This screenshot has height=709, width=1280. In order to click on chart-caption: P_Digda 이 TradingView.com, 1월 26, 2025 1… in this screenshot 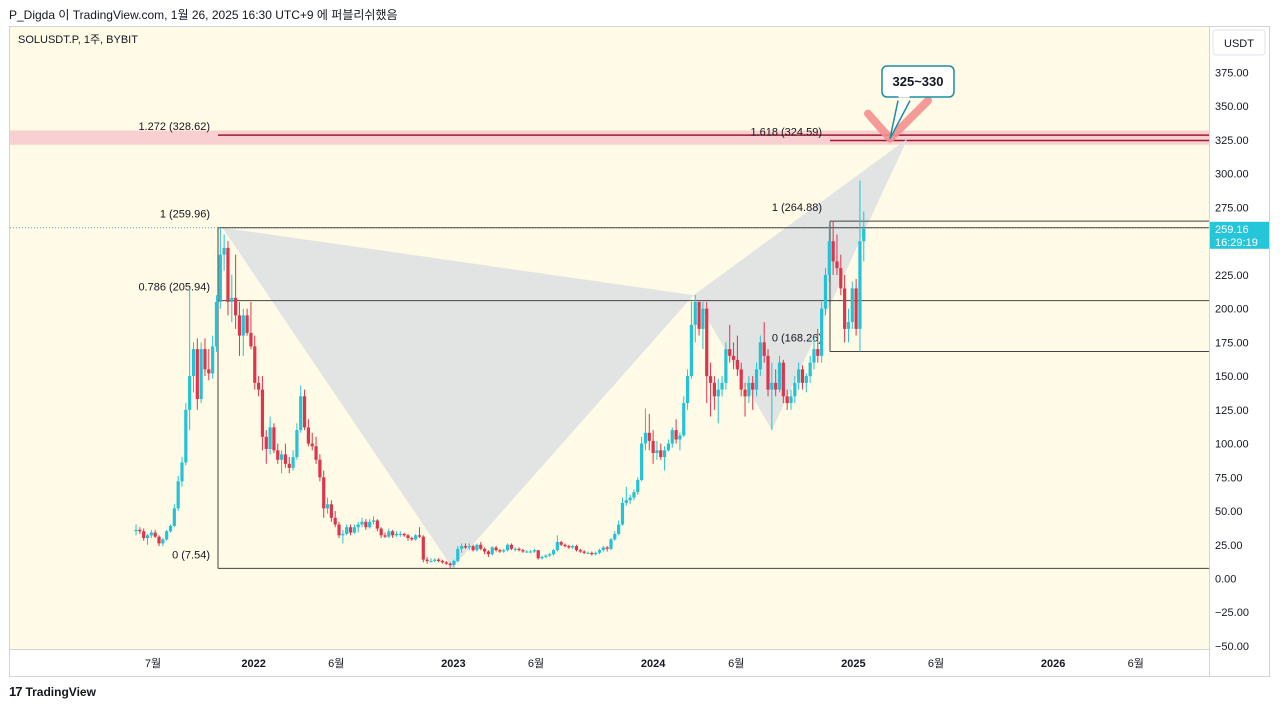, I will do `click(203, 15)`.